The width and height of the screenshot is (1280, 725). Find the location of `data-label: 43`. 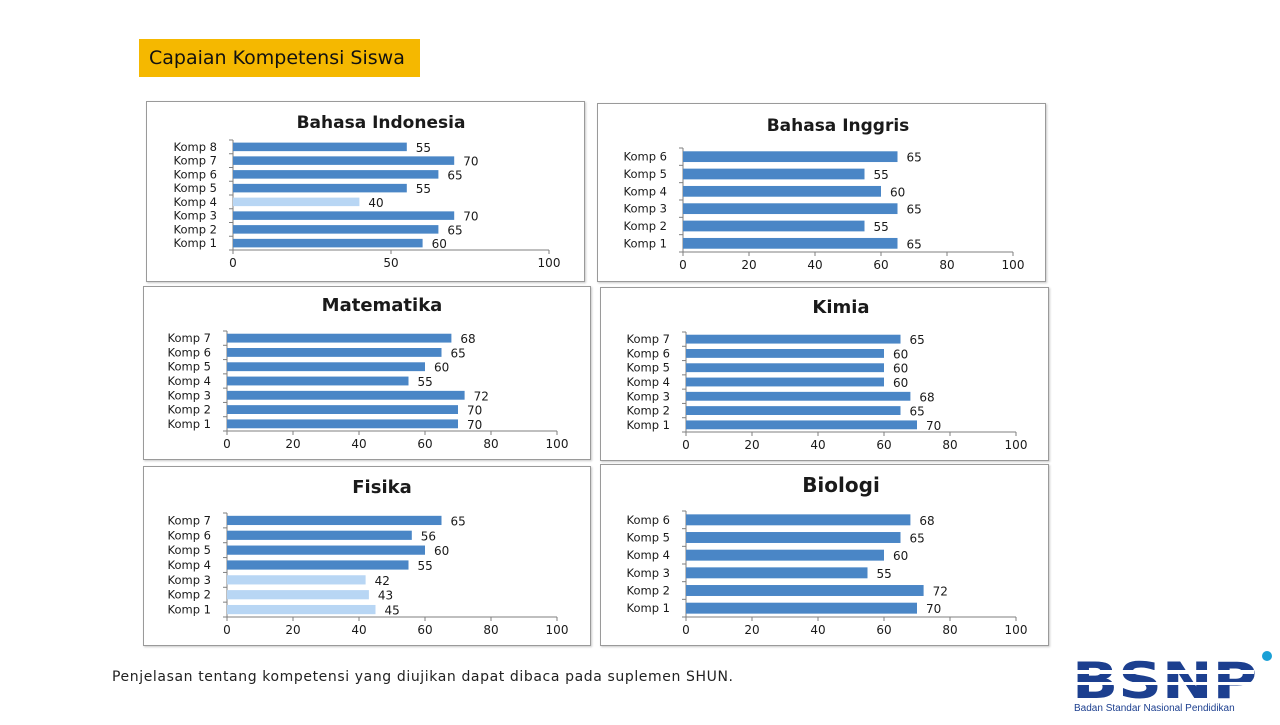

data-label: 43 is located at coordinates (385, 596).